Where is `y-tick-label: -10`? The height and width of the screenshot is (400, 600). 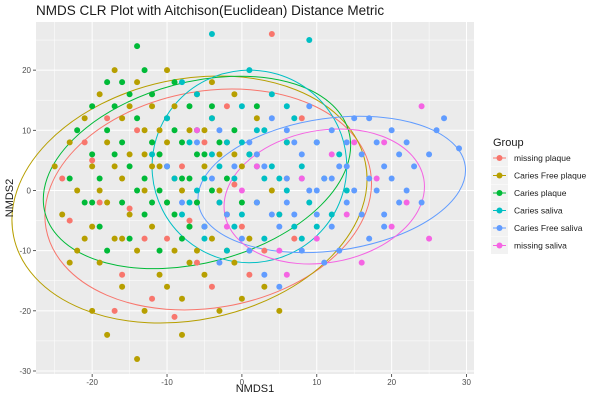 y-tick-label: -10 is located at coordinates (25, 251).